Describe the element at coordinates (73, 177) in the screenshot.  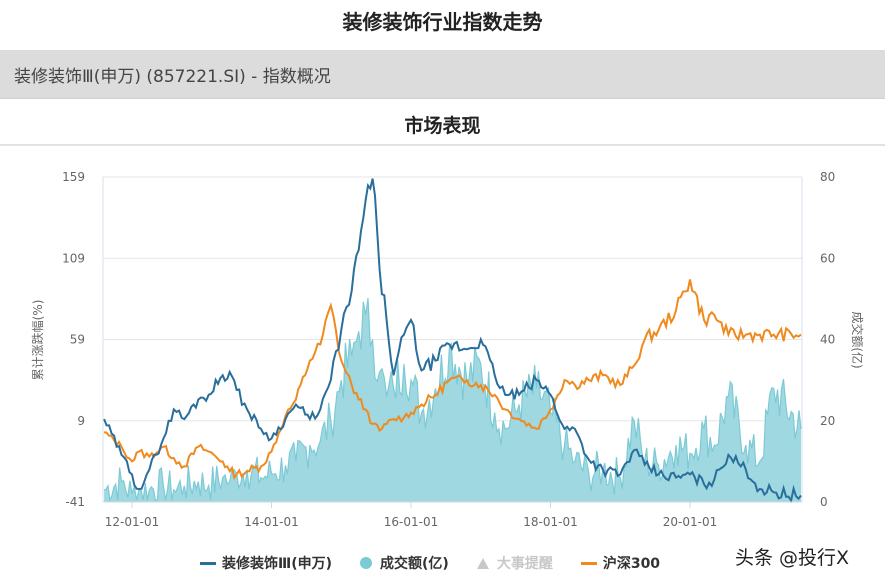
I see `y-tick-left: 159` at that location.